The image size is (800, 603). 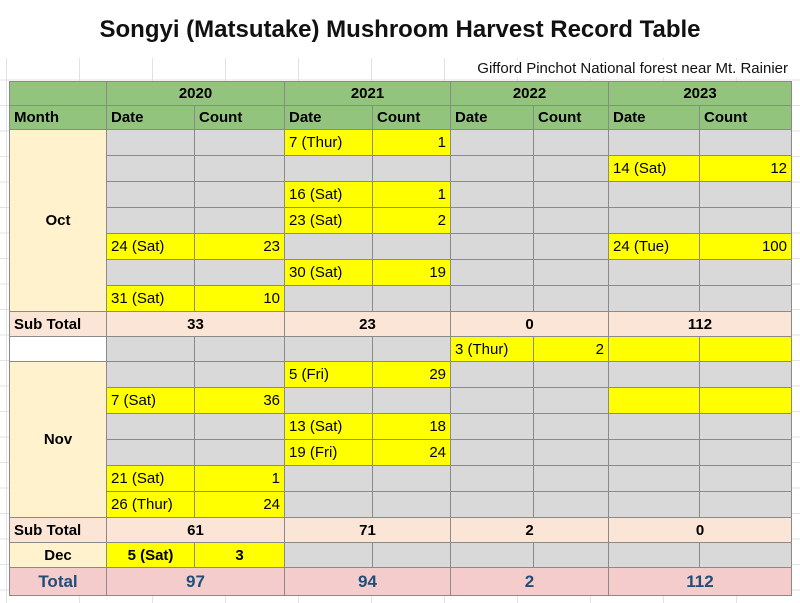 What do you see at coordinates (150, 504) in the screenshot?
I see `date-cell: 26 (Thur)` at bounding box center [150, 504].